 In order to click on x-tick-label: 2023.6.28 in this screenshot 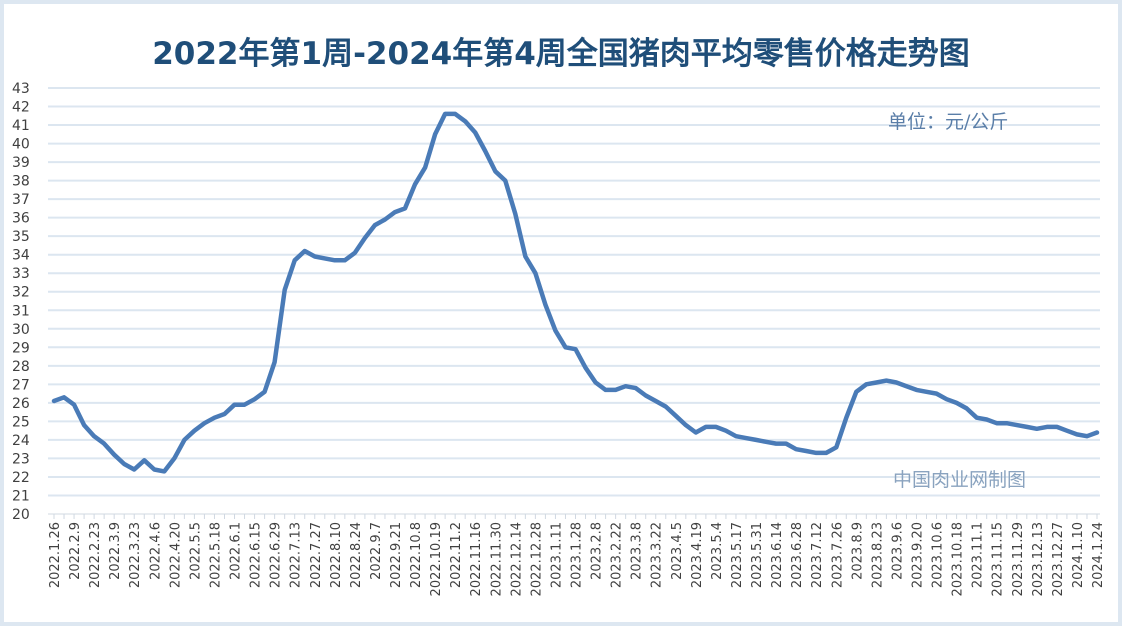, I will do `click(797, 555)`.